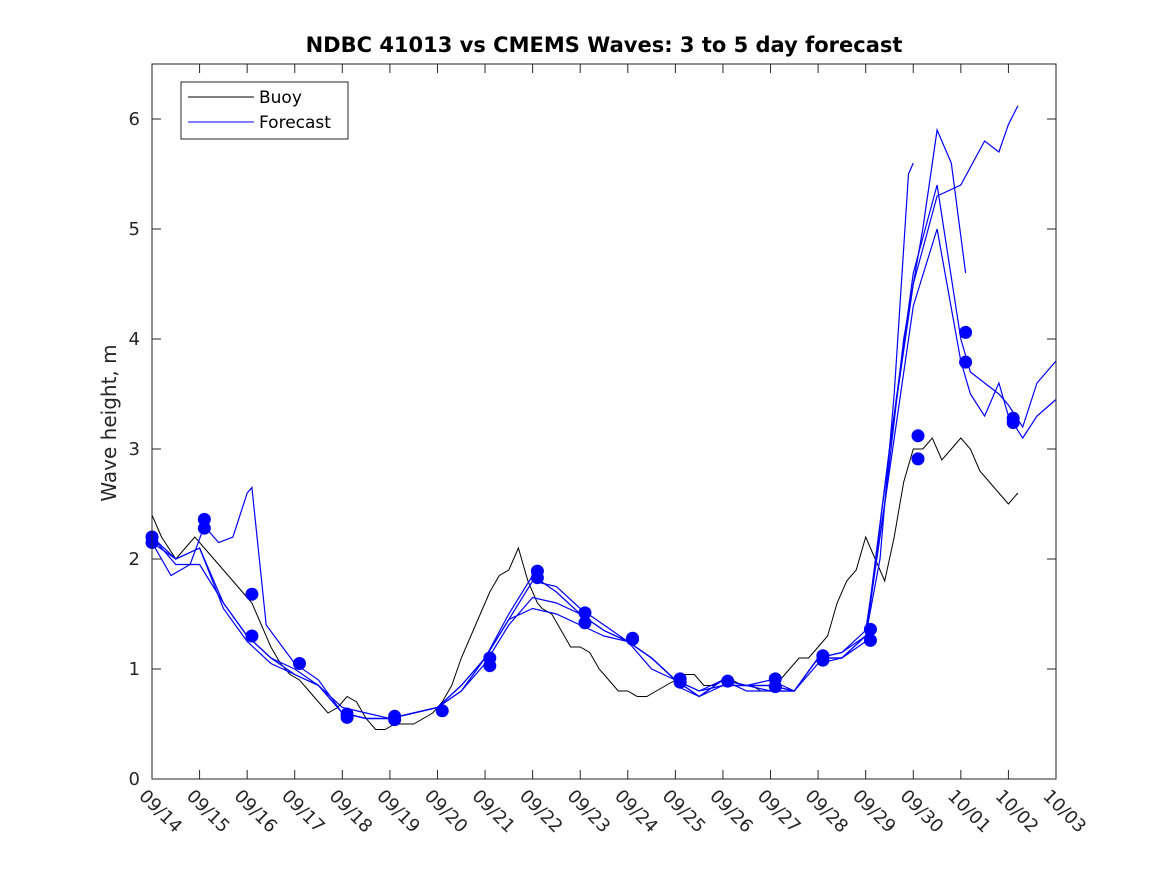 The width and height of the screenshot is (1167, 880). What do you see at coordinates (109, 422) in the screenshot?
I see `y-axis-label: Wave height, m` at bounding box center [109, 422].